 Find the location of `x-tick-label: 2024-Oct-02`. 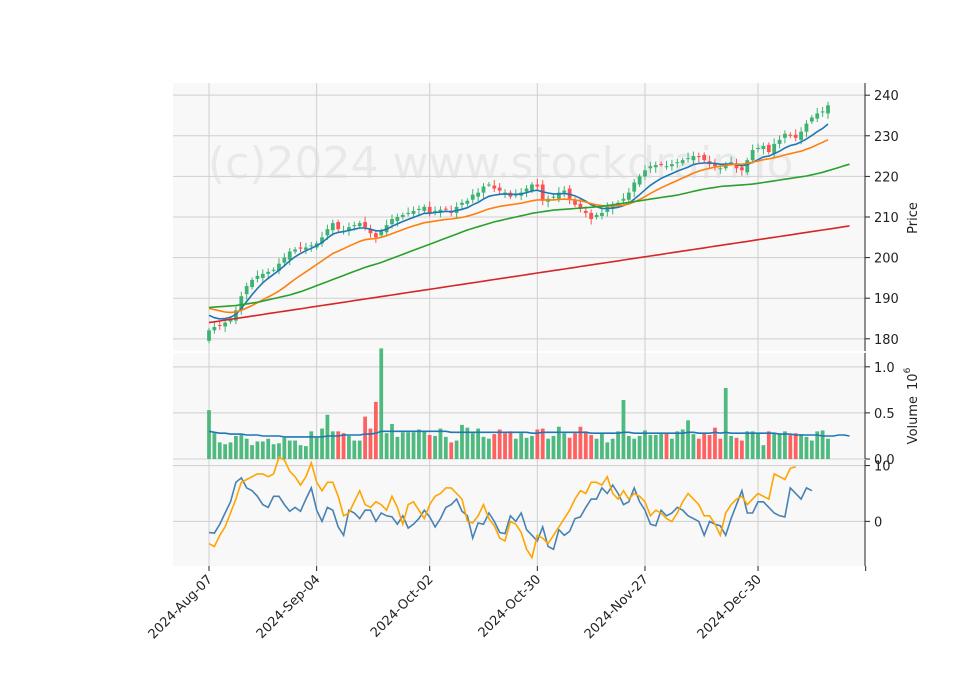

x-tick-label: 2024-Oct-02 is located at coordinates (402, 606).